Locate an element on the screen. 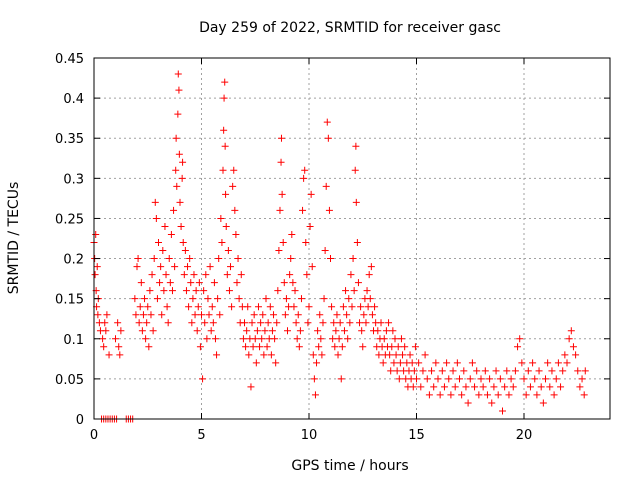 The image size is (640, 480). y-tick-label: 0.25 is located at coordinates (69, 219).